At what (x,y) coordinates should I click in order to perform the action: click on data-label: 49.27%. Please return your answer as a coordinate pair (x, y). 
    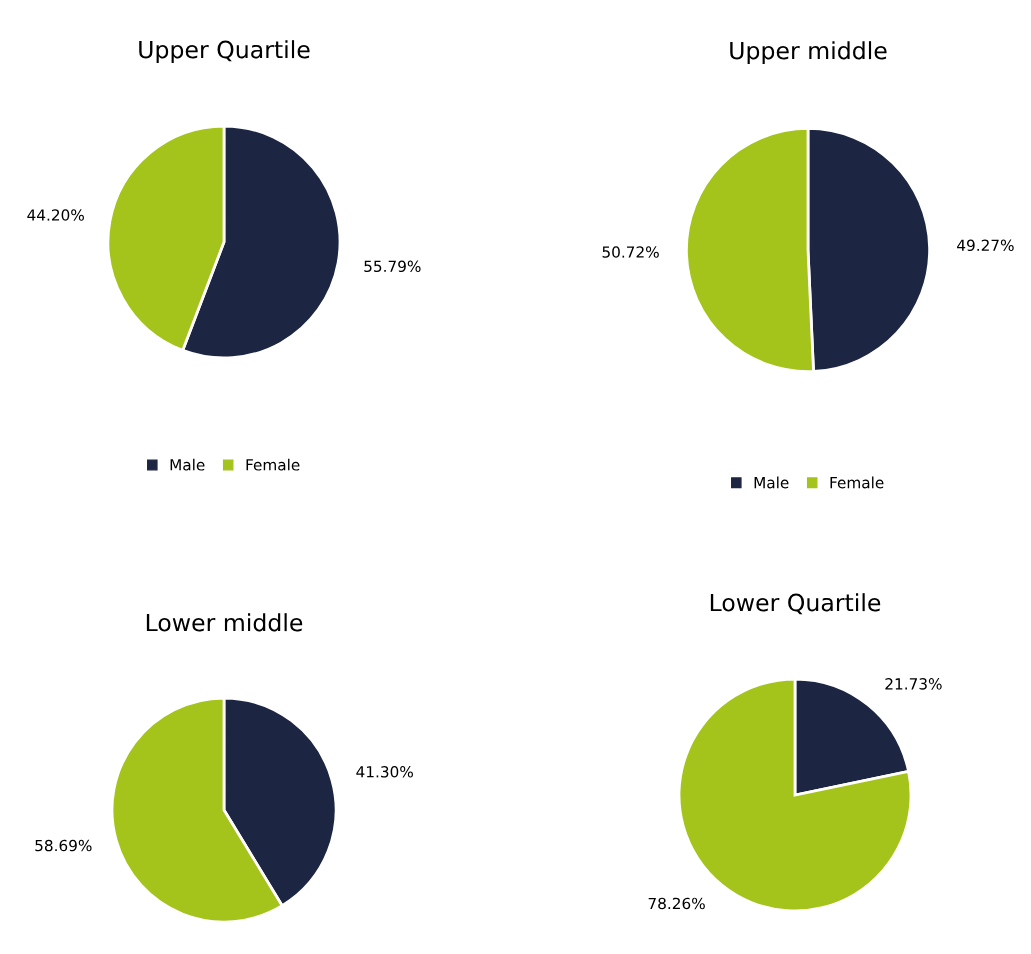
    Looking at the image, I should click on (985, 245).